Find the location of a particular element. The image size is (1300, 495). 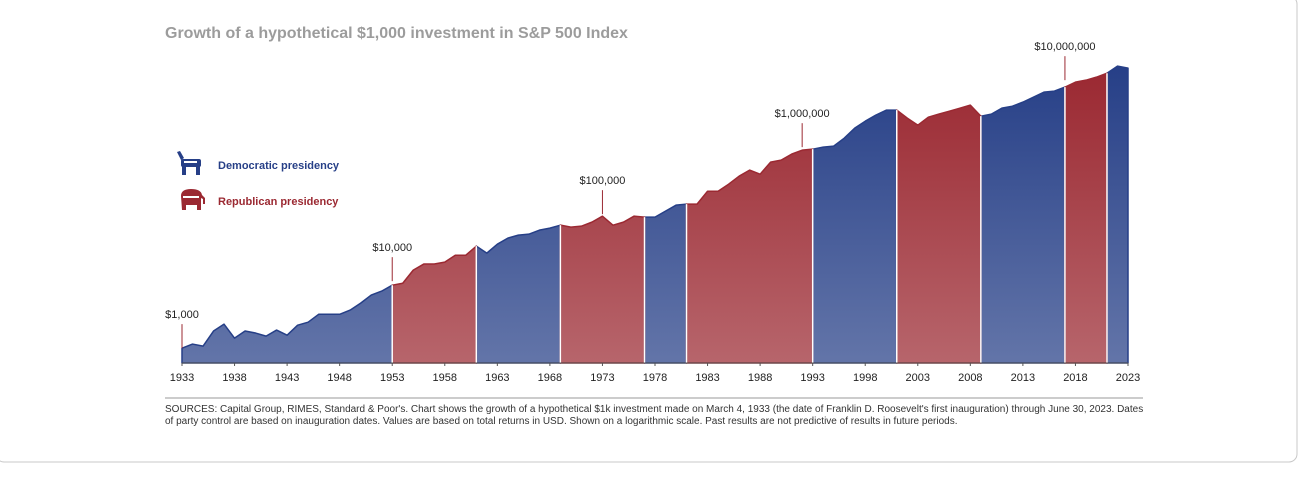

x-tick-label: 2023 is located at coordinates (1128, 378).